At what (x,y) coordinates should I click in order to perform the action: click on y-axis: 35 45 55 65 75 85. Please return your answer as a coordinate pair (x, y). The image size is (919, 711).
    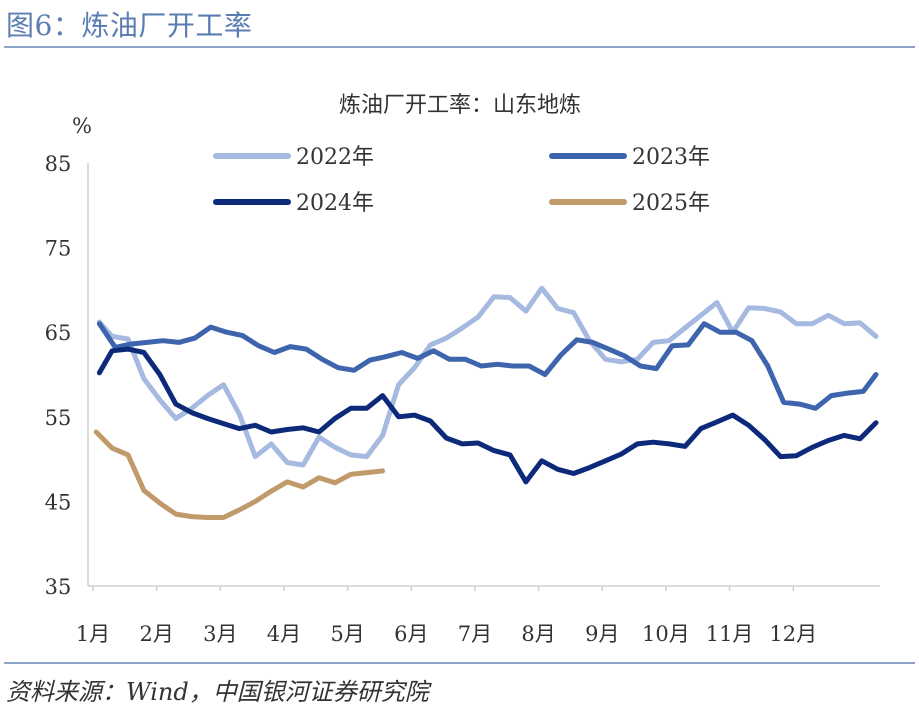
    Looking at the image, I should click on (58, 375).